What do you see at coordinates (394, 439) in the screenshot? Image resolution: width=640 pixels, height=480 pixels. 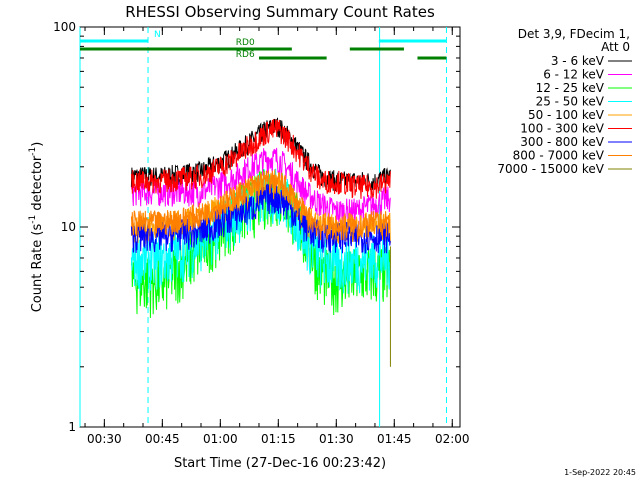 I see `x-tick-label: 01:45` at bounding box center [394, 439].